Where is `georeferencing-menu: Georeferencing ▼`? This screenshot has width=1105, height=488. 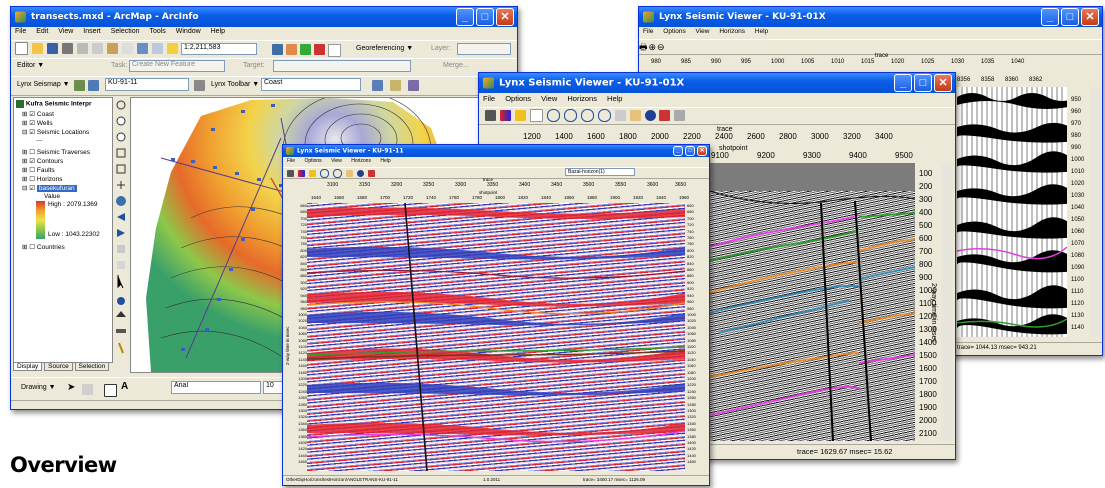
georeferencing-menu: Georeferencing ▼ is located at coordinates (384, 48).